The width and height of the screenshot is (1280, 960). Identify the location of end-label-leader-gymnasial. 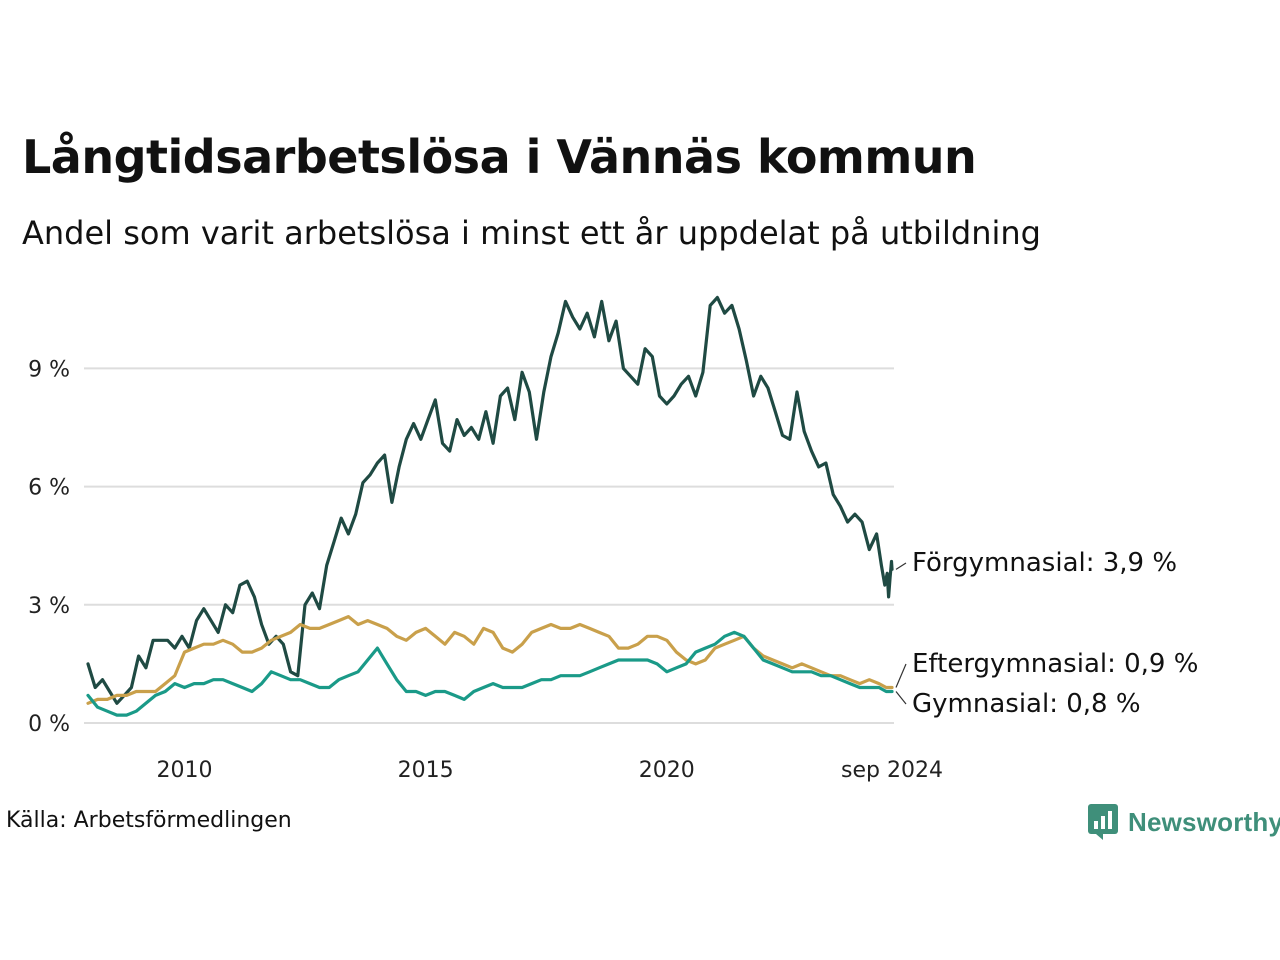
(901, 698).